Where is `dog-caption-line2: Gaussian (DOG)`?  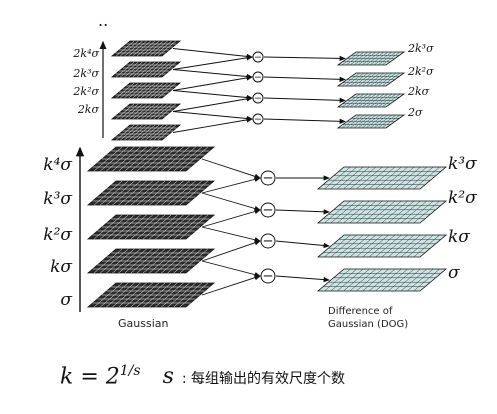
dog-caption-line2: Gaussian (DOG) is located at coordinates (368, 324).